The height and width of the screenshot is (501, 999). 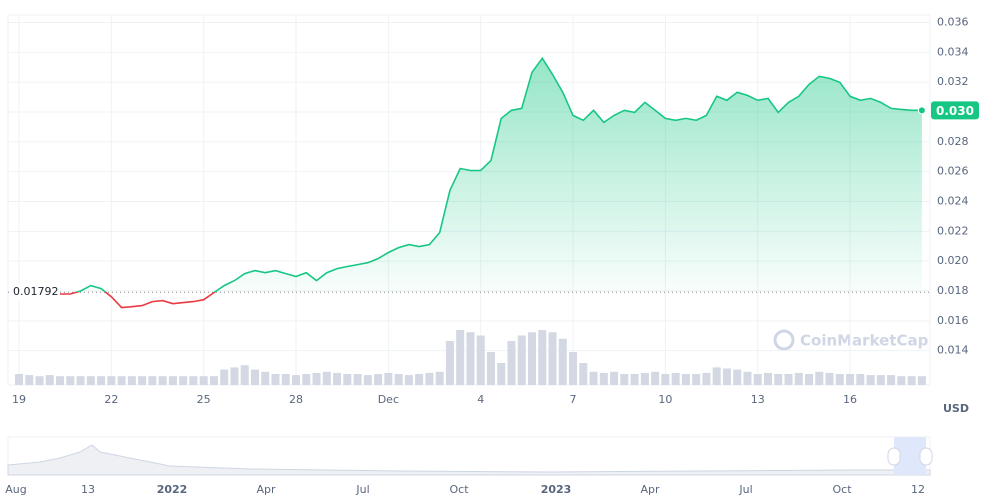 I want to click on navigator-label: Aug, so click(x=15, y=489).